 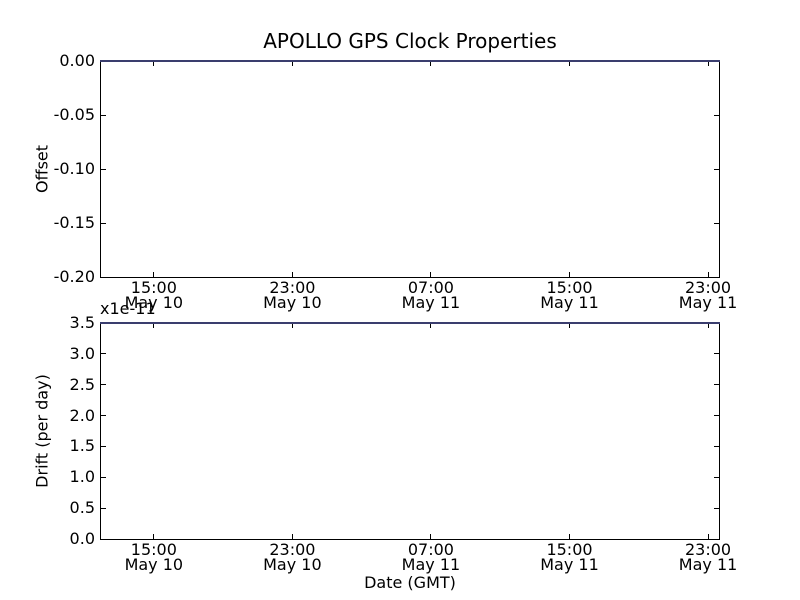 What do you see at coordinates (410, 582) in the screenshot?
I see `x-axis-label: Date (GMT)` at bounding box center [410, 582].